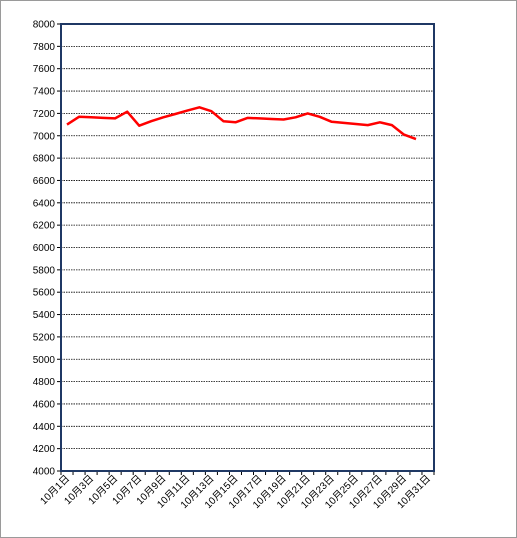 Image resolution: width=517 pixels, height=538 pixels. Describe the element at coordinates (44, 69) in the screenshot. I see `y-tick-label: 7600` at that location.